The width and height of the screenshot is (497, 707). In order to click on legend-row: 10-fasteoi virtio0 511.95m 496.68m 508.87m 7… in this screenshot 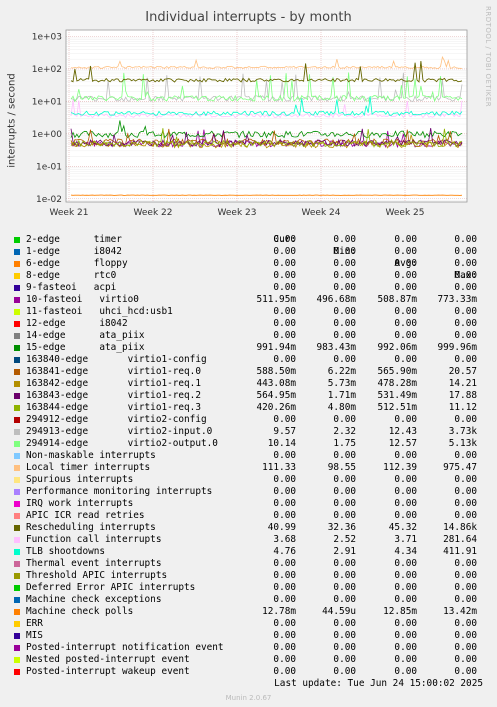, I will do `click(254, 300)`.